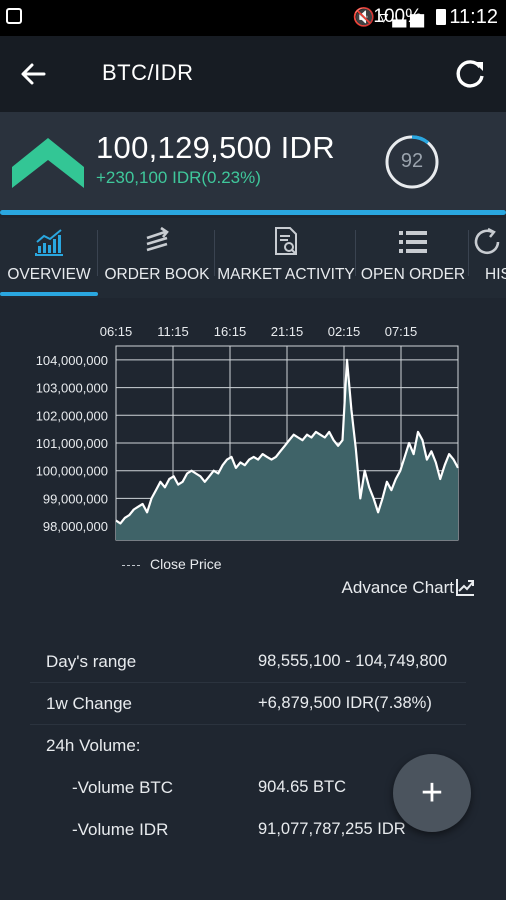 This screenshot has height=900, width=506. What do you see at coordinates (178, 177) in the screenshot?
I see `price-change: +230,100 IDR(0.23%)` at bounding box center [178, 177].